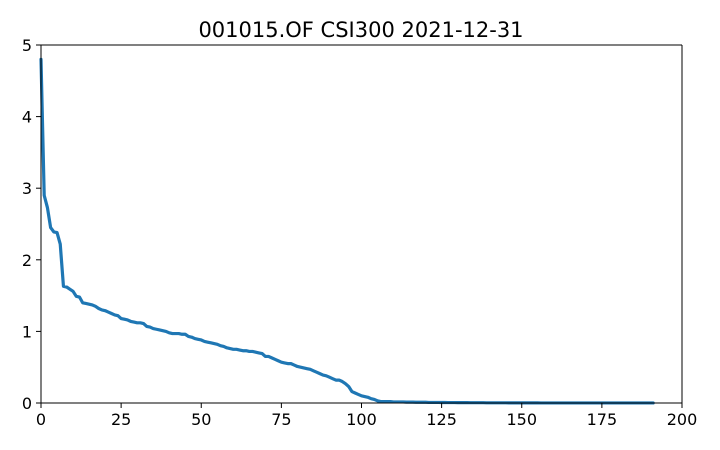  What do you see at coordinates (441, 419) in the screenshot?
I see `x-tick-label: 125` at bounding box center [441, 419].